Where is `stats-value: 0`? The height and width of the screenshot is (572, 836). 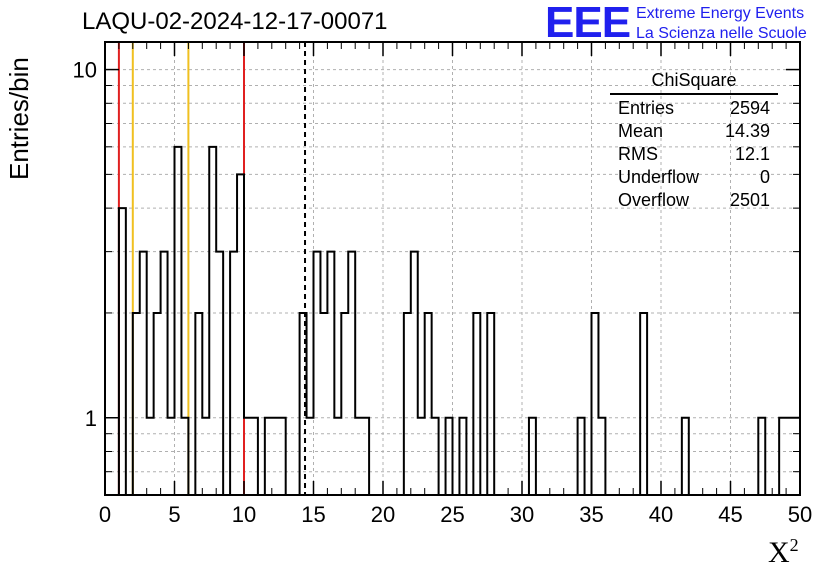 stats-value: 0 is located at coordinates (764, 177).